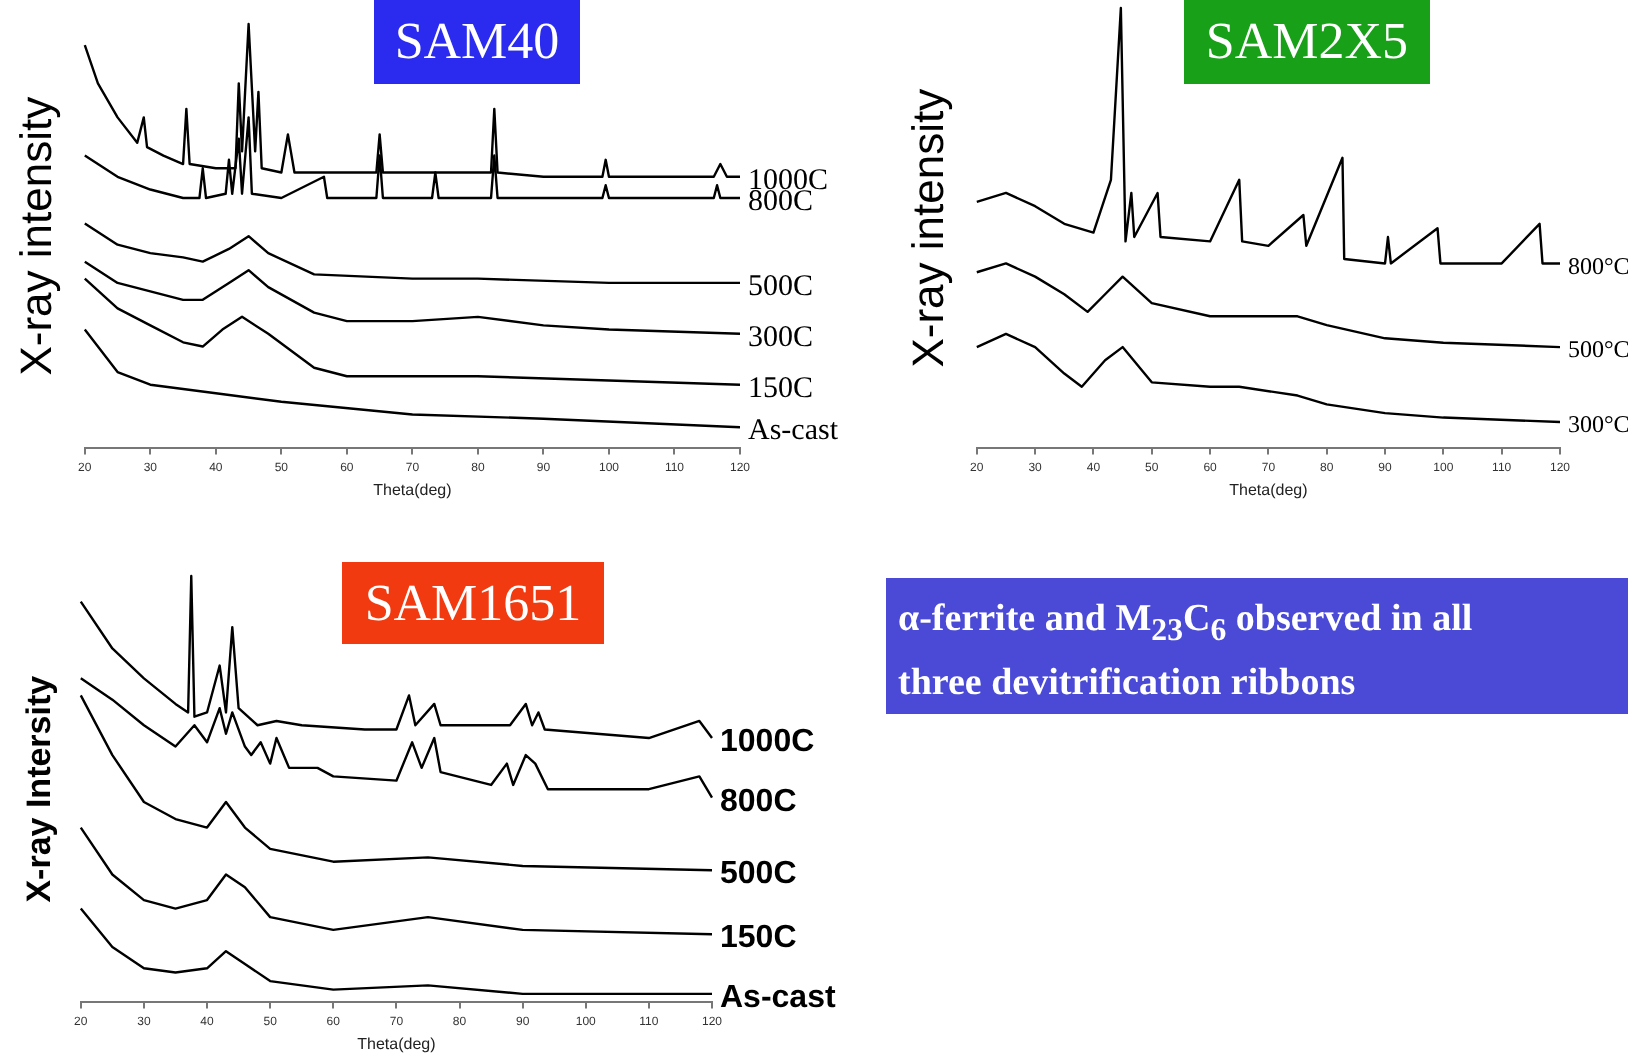 The width and height of the screenshot is (1628, 1054). What do you see at coordinates (781, 337) in the screenshot?
I see `series-label: 300C` at bounding box center [781, 337].